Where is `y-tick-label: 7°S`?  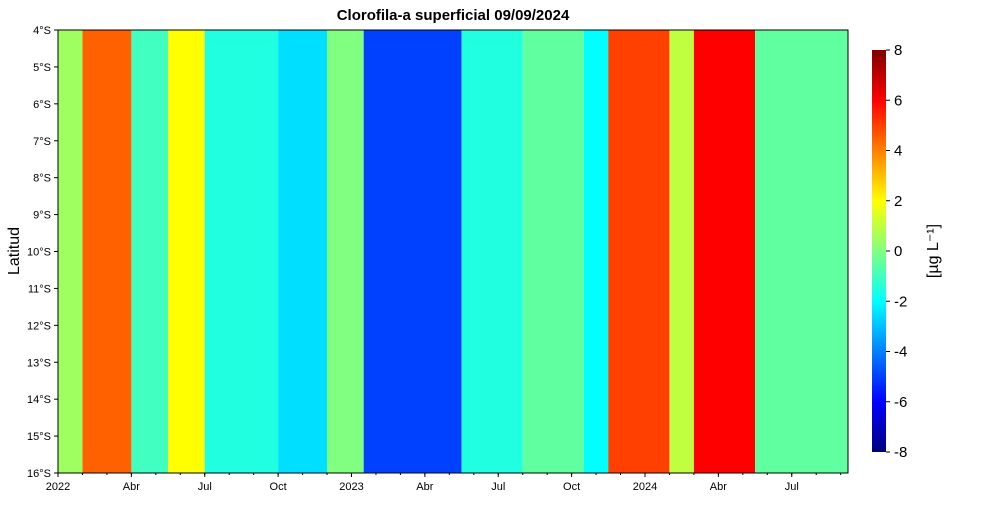 y-tick-label: 7°S is located at coordinates (42, 142).